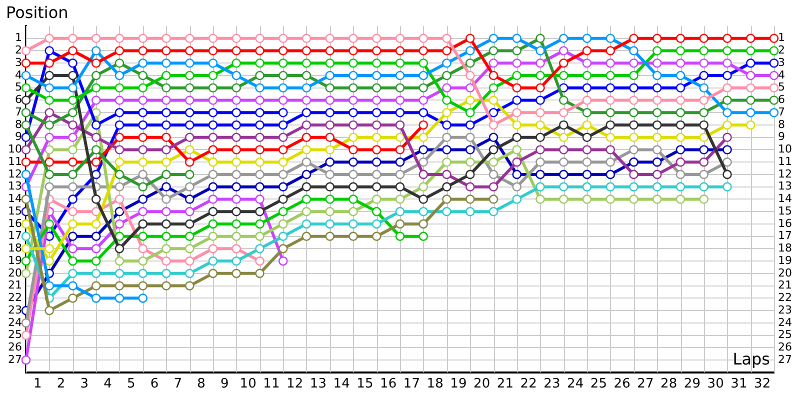  Describe the element at coordinates (15, 260) in the screenshot. I see `y-tick-label: 19` at that location.